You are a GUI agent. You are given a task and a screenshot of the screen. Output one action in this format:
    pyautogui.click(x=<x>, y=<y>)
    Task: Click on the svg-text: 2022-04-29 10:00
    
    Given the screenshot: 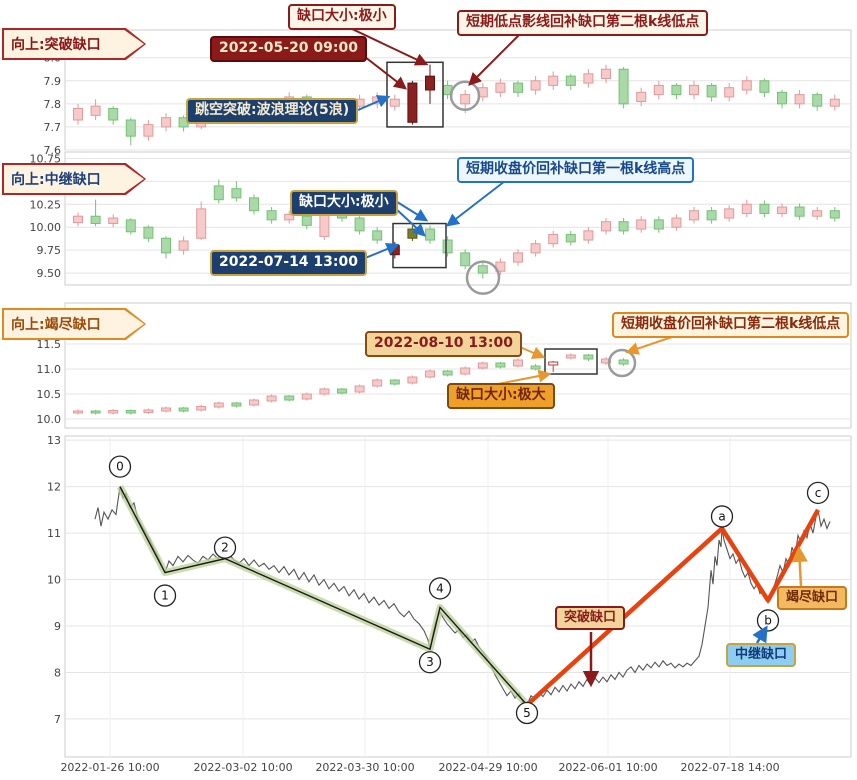 What is the action you would take?
    pyautogui.click(x=487, y=767)
    